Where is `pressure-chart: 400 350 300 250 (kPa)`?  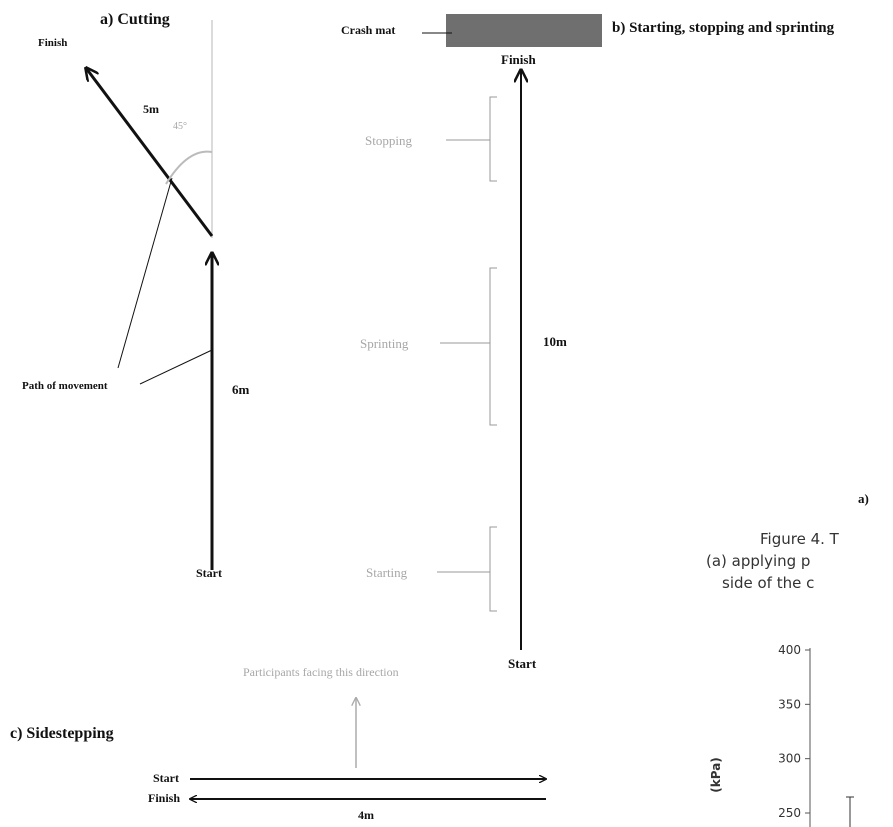 pressure-chart: 400 350 300 250 (kPa) is located at coordinates (781, 735).